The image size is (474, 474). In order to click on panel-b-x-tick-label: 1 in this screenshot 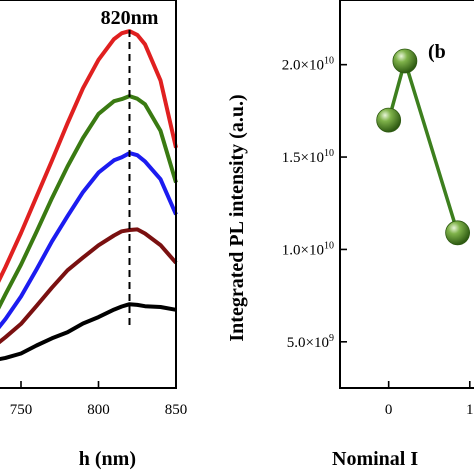, I will do `click(470, 410)`.